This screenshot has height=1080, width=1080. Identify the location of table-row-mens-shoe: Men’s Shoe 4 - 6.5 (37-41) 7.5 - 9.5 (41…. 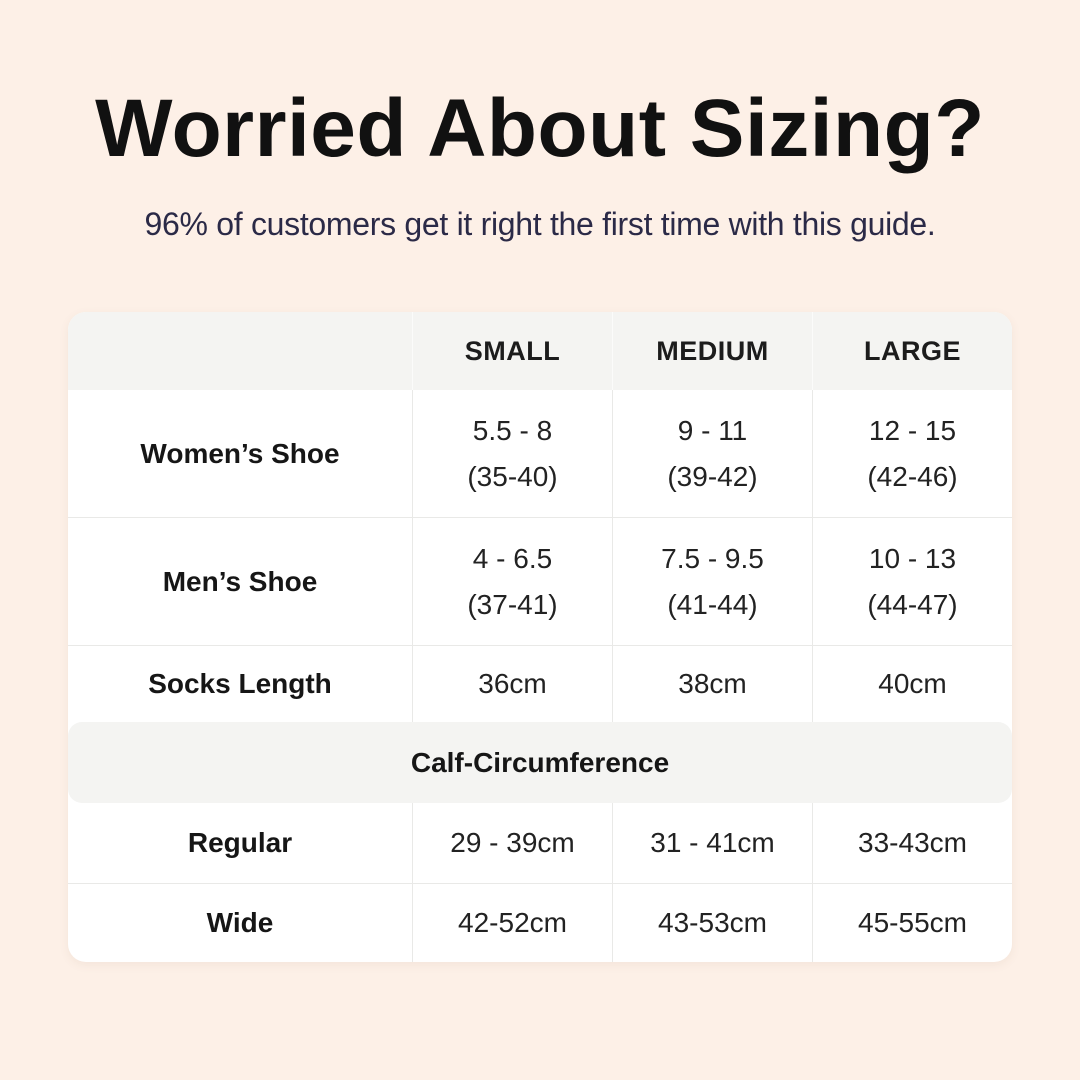
(540, 581).